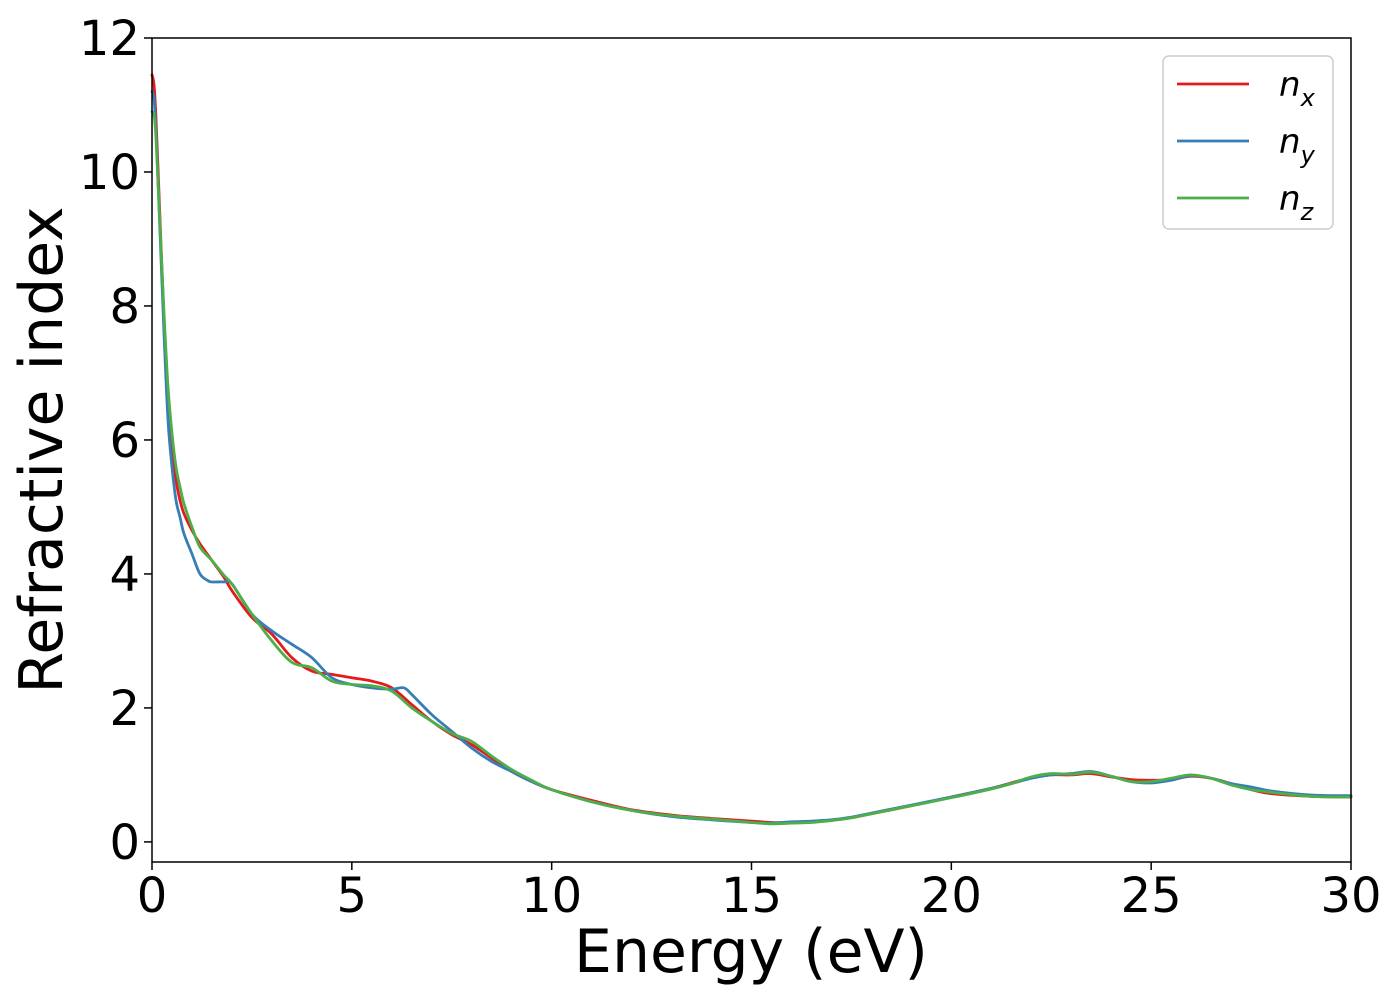  Describe the element at coordinates (124, 843) in the screenshot. I see `y-tick-label: 0` at that location.